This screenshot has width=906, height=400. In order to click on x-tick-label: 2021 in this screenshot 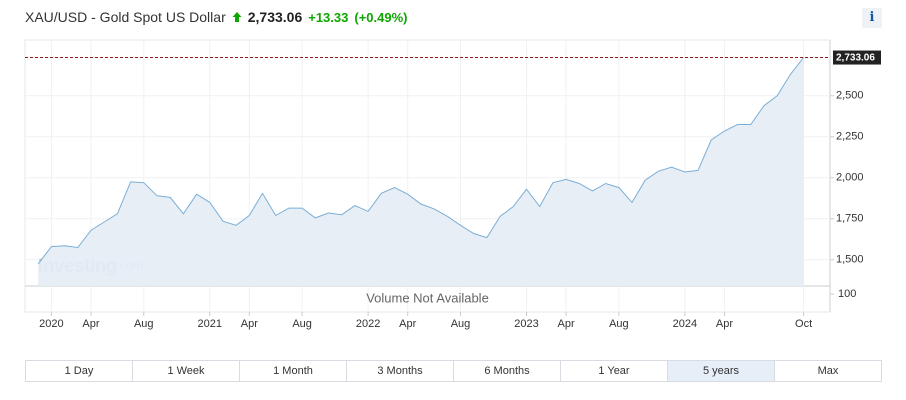, I will do `click(210, 324)`.